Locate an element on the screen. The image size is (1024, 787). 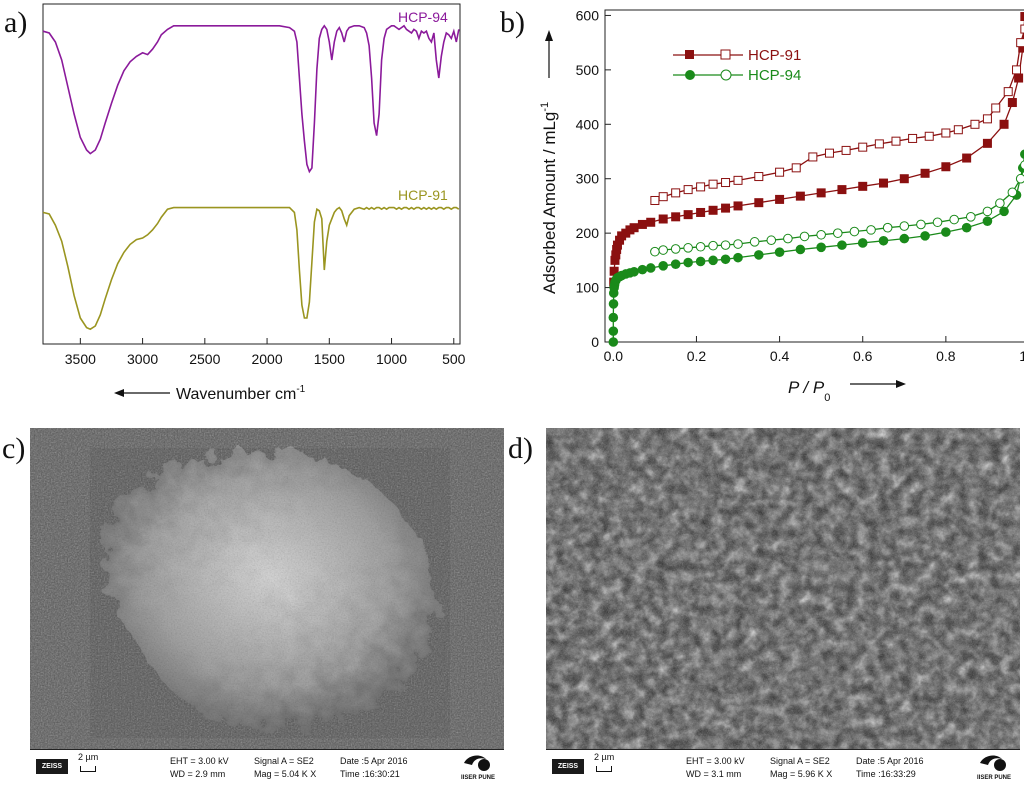
iiser-logo: IISER PUNE is located at coordinates (994, 767).